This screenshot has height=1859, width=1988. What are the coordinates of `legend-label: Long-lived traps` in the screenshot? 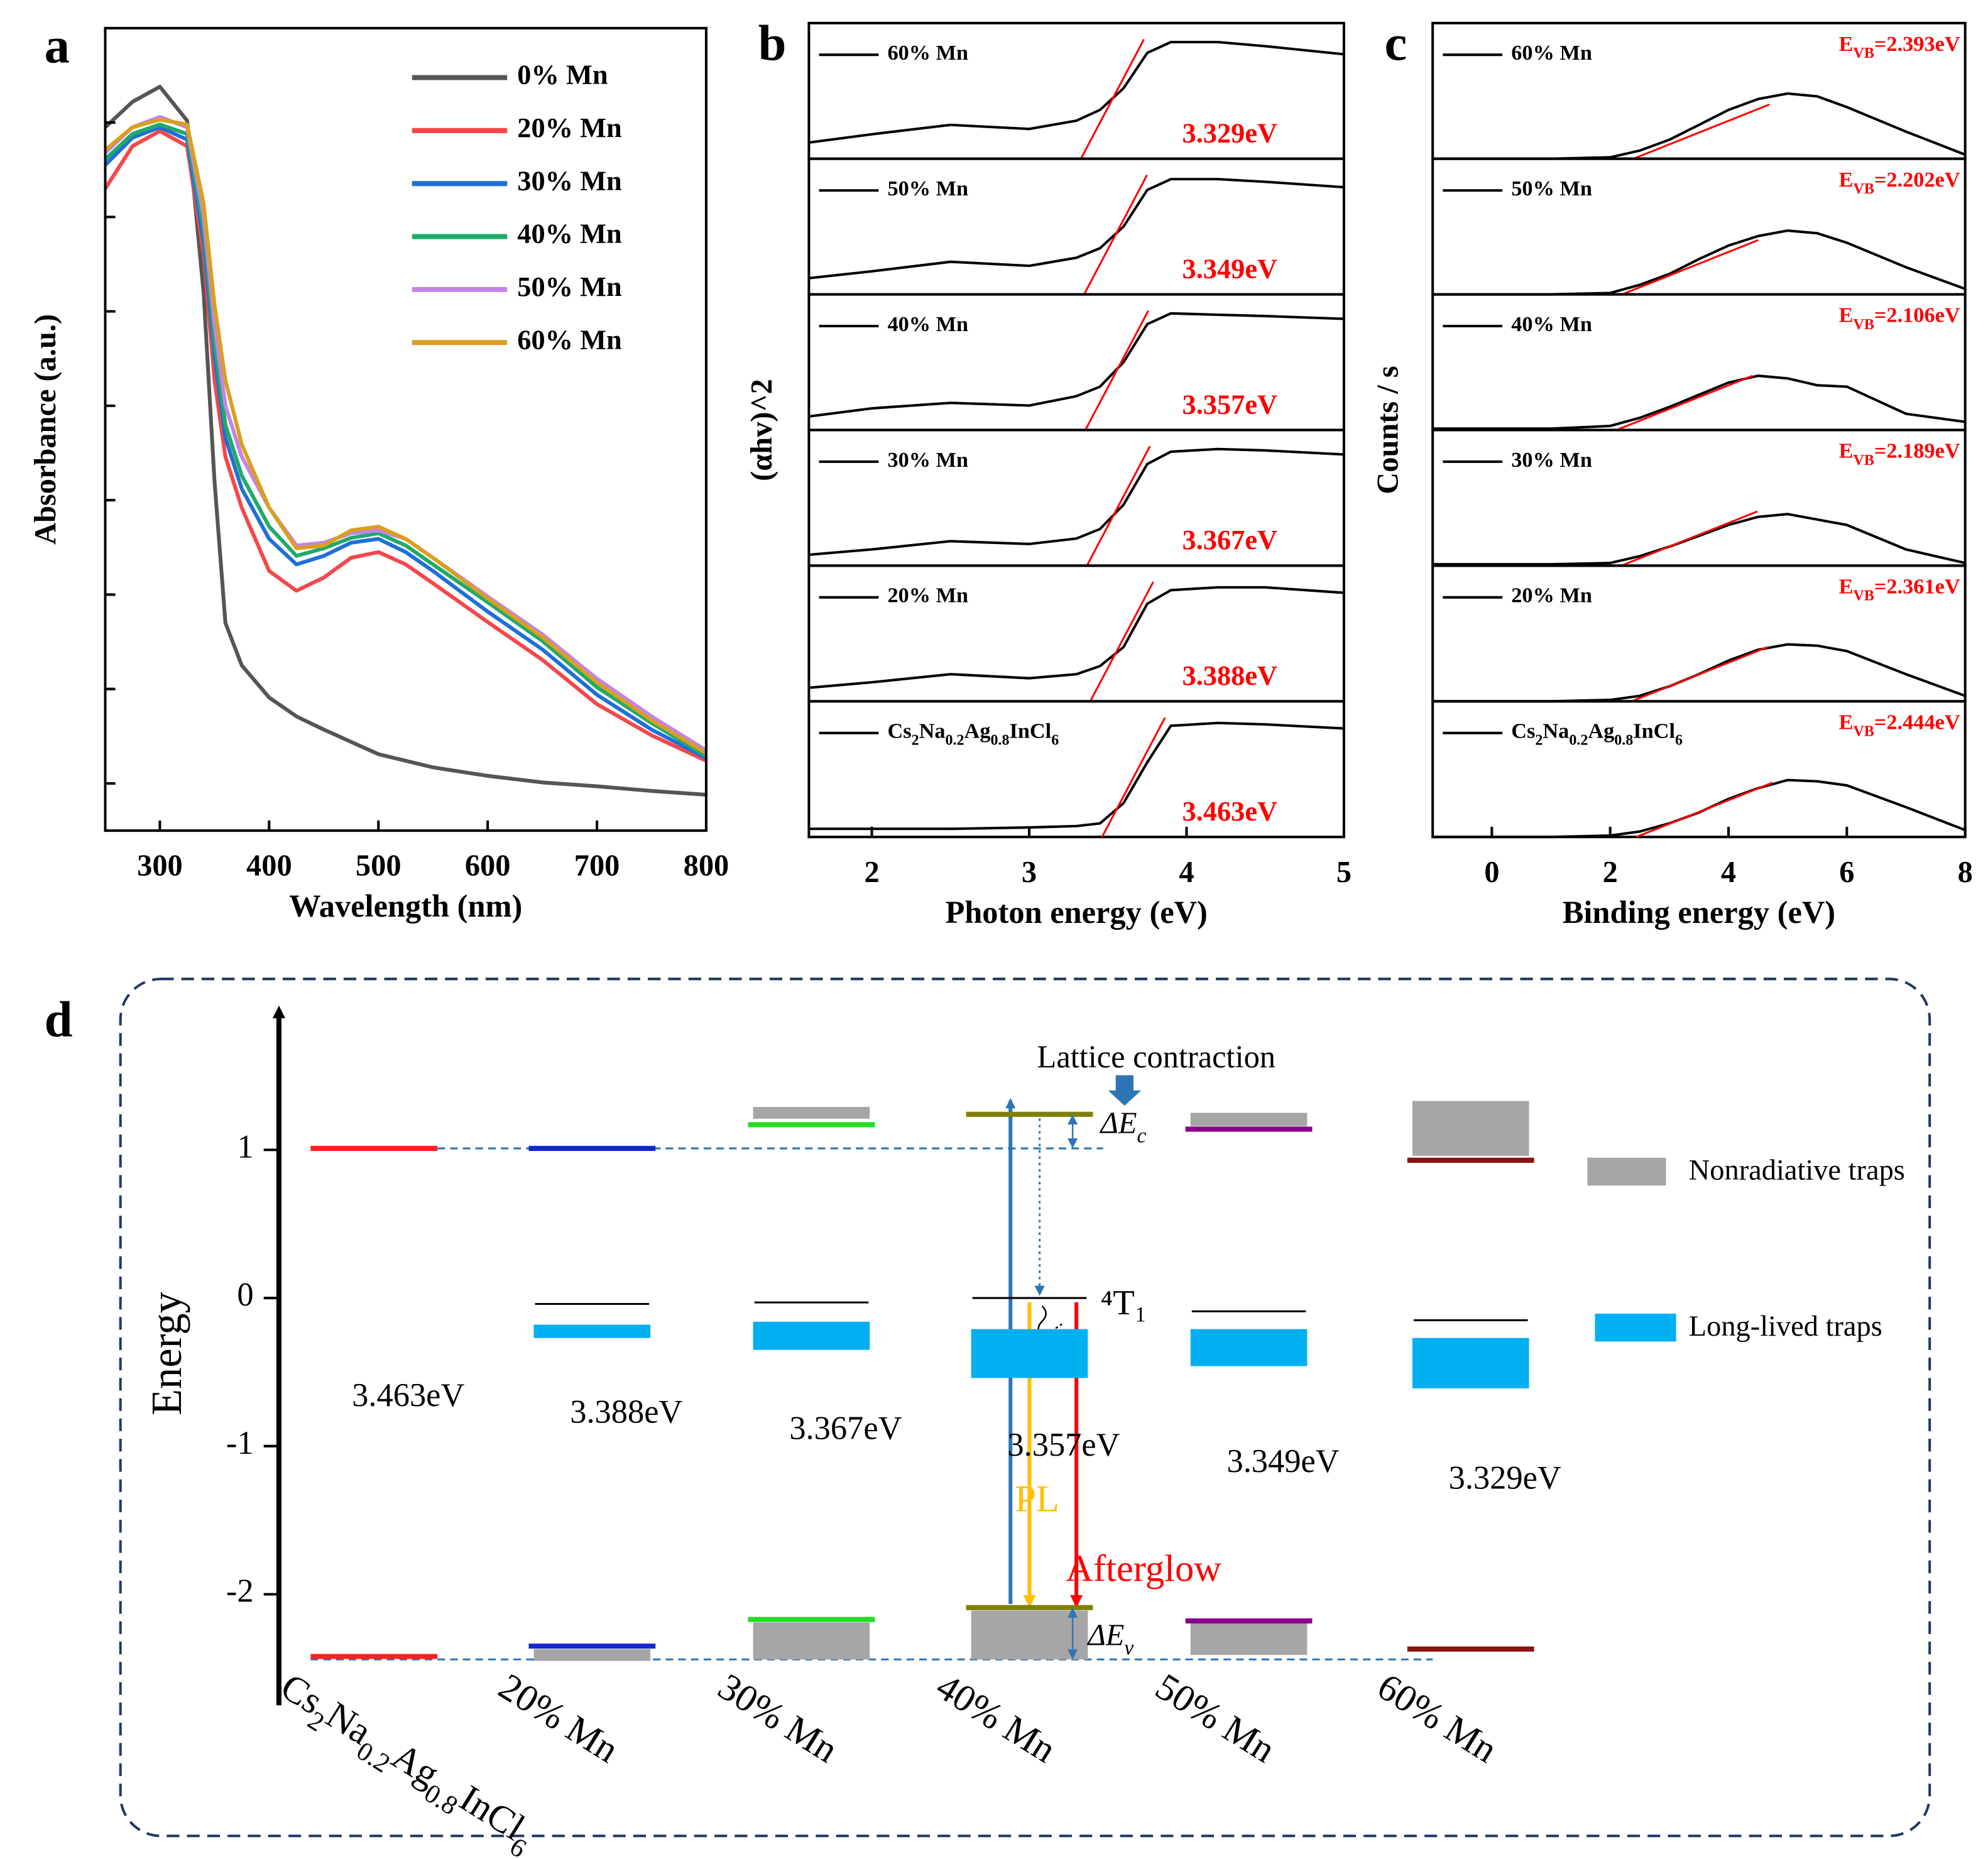 It's located at (1785, 1327).